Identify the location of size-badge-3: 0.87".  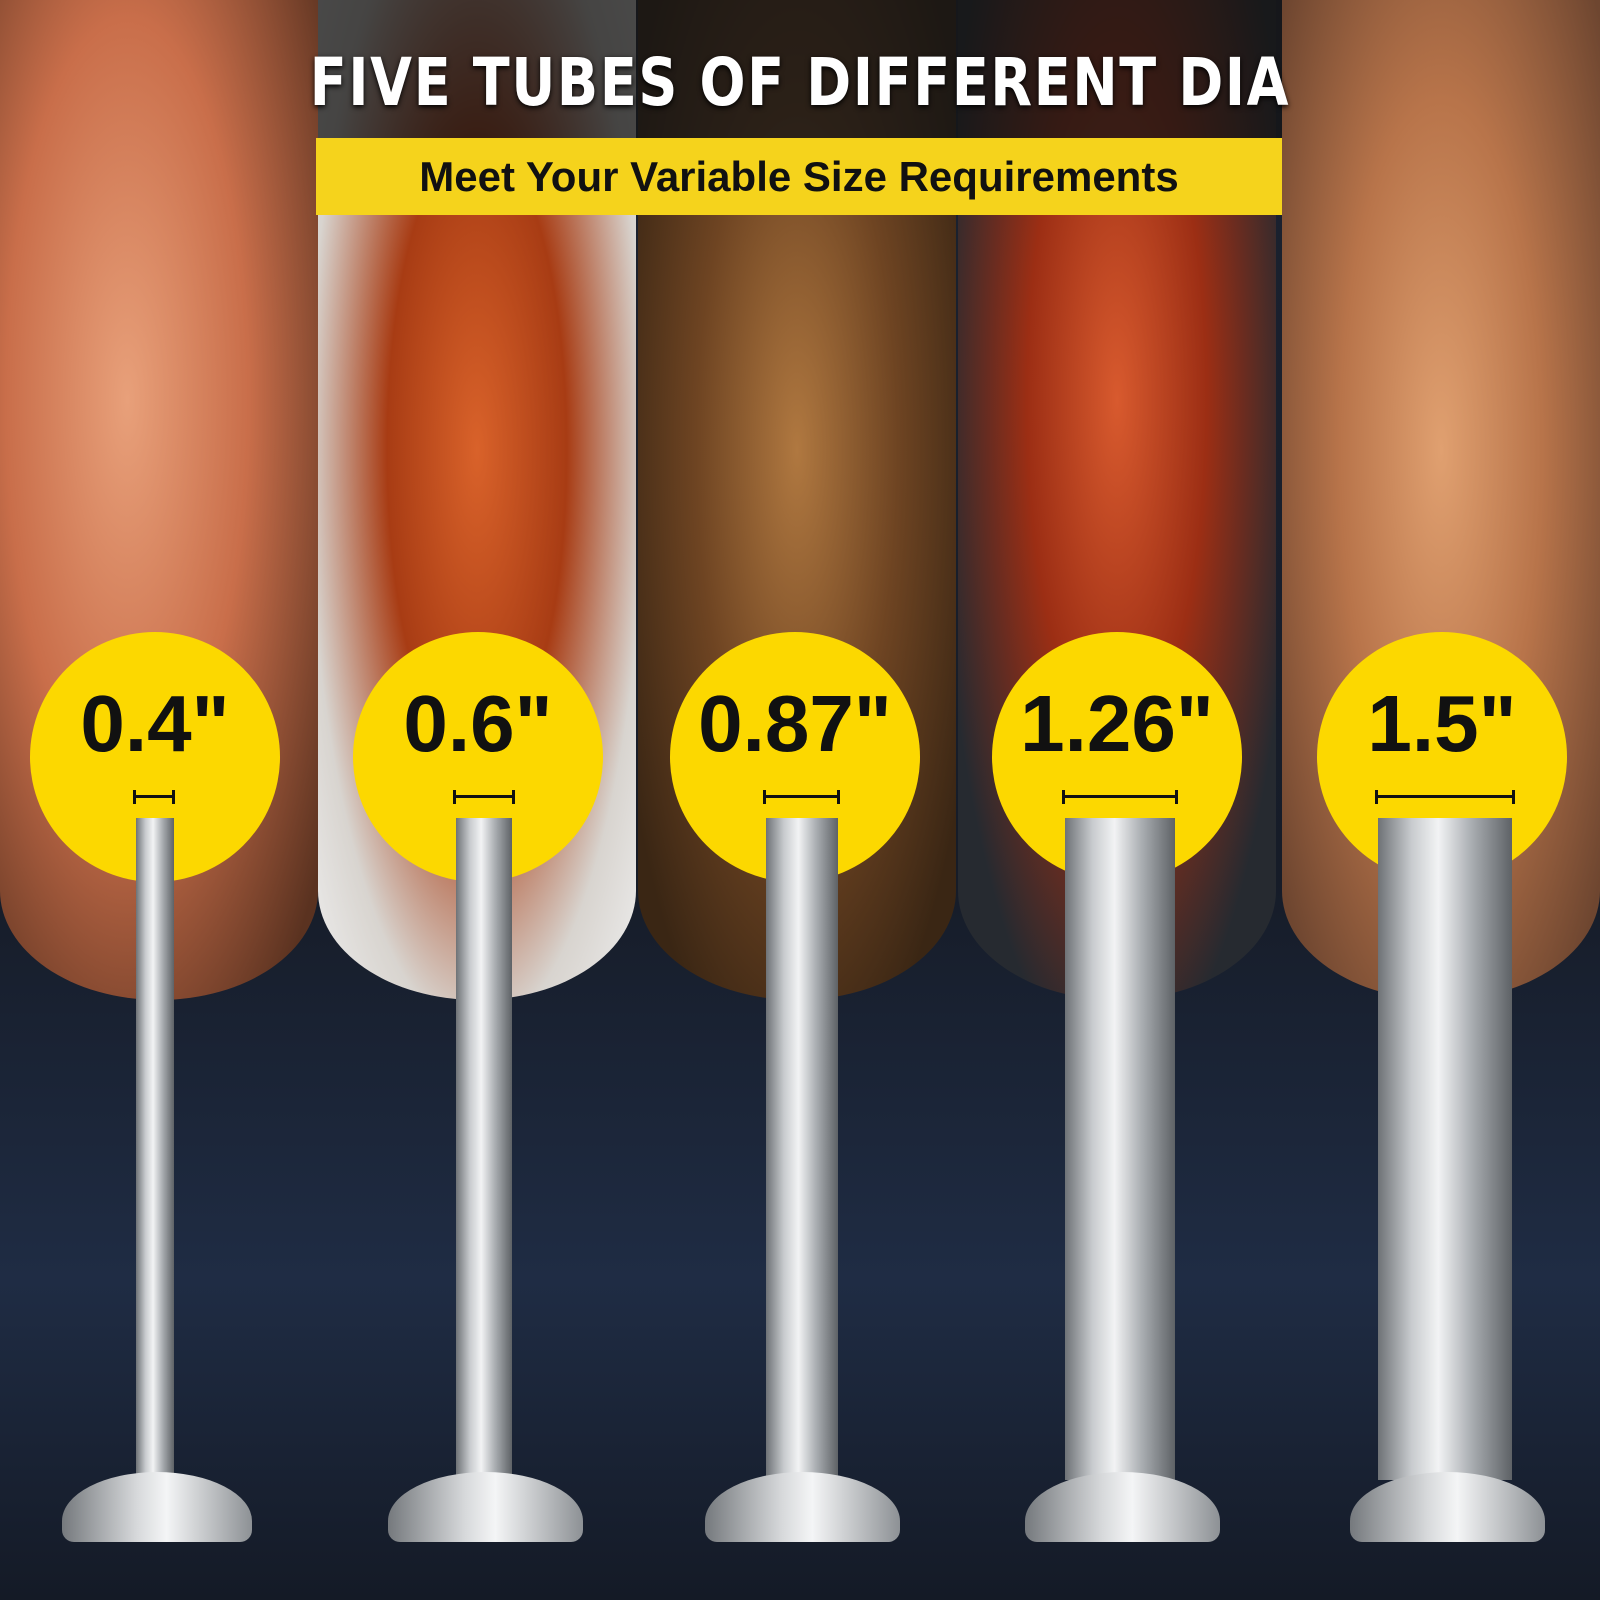
(795, 757).